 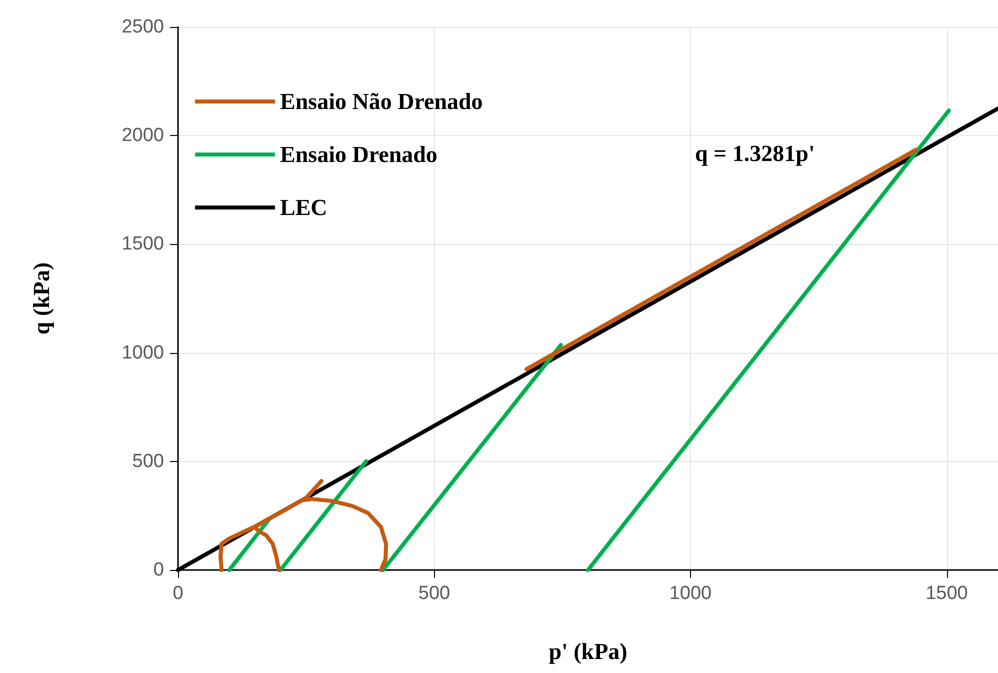 What do you see at coordinates (158, 570) in the screenshot?
I see `y-tick-label: 0` at bounding box center [158, 570].